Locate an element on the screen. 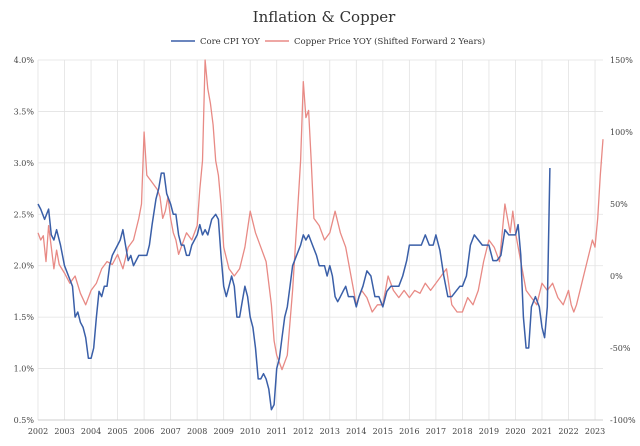  y-right-tick-label: -100% is located at coordinates (623, 420).